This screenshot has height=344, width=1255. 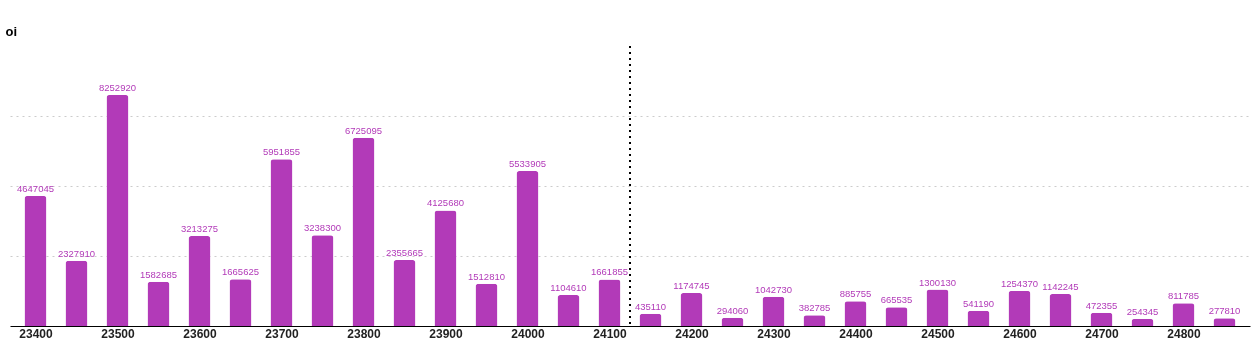 I want to click on data-label: 1174745, so click(x=691, y=286).